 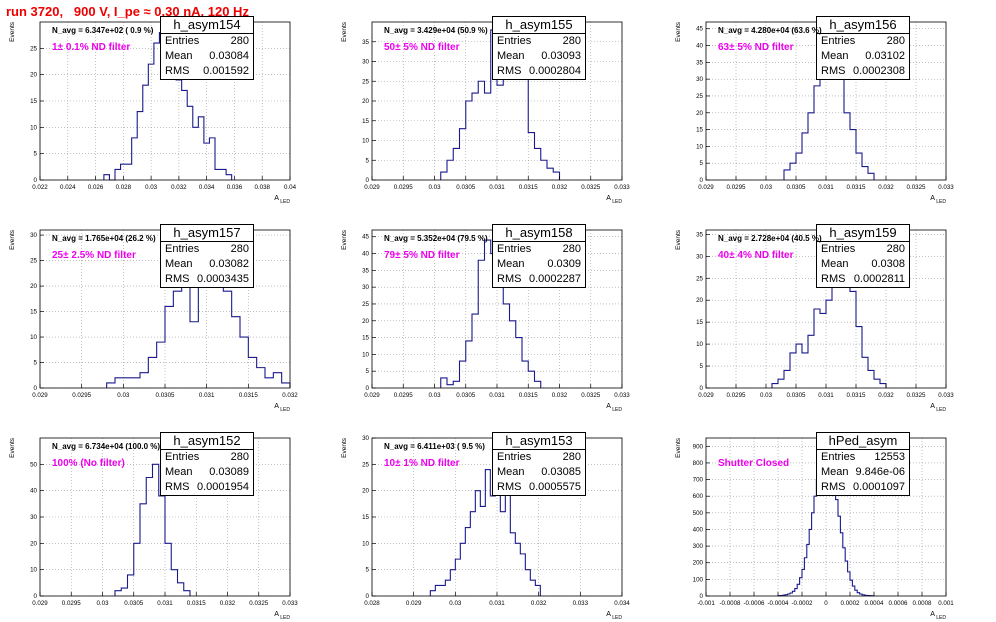 I want to click on x-tick-label: 0.0295, so click(x=403, y=395).